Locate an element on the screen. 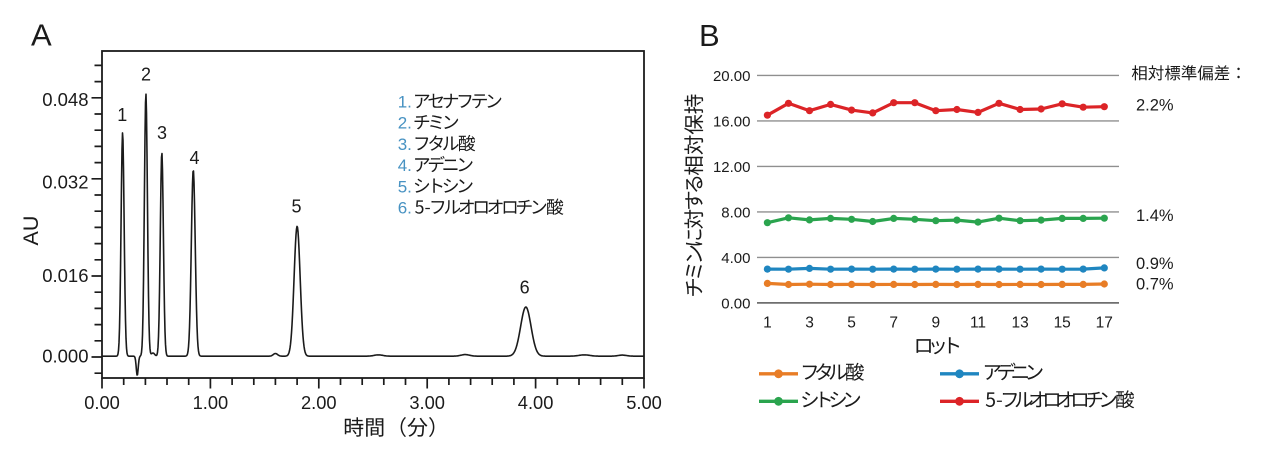 The image size is (1280, 461). svg-text: 5.00 is located at coordinates (644, 402).